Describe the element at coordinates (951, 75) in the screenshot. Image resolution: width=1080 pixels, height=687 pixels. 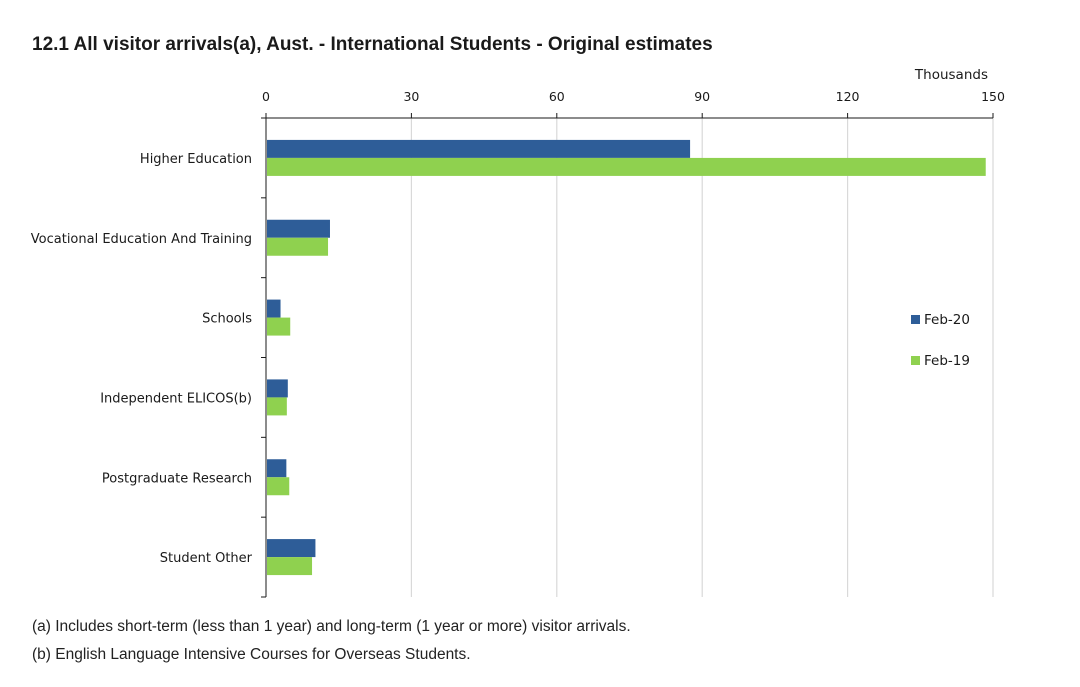
I see `axis-unit-label: Thousands` at that location.